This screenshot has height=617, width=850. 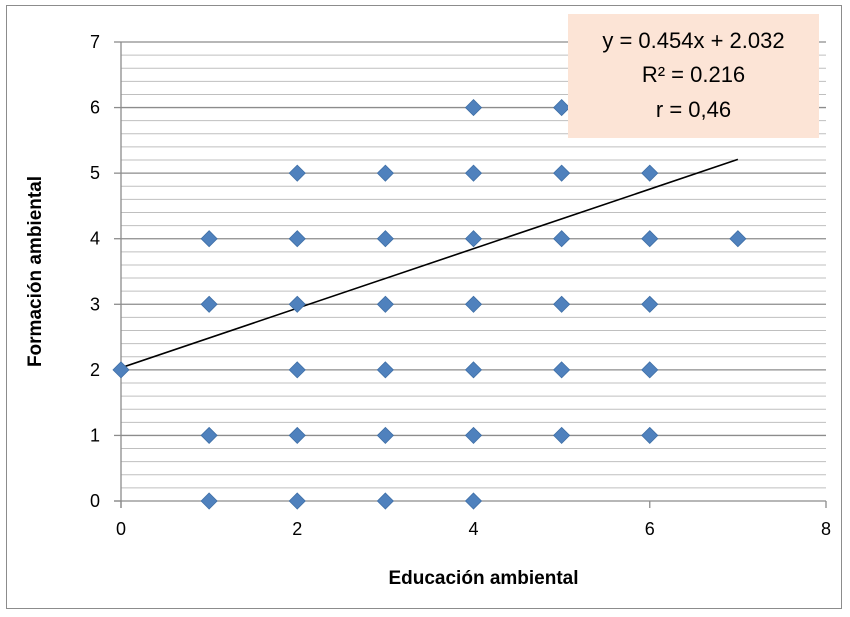 I want to click on x-tick-label: 4, so click(x=473, y=529).